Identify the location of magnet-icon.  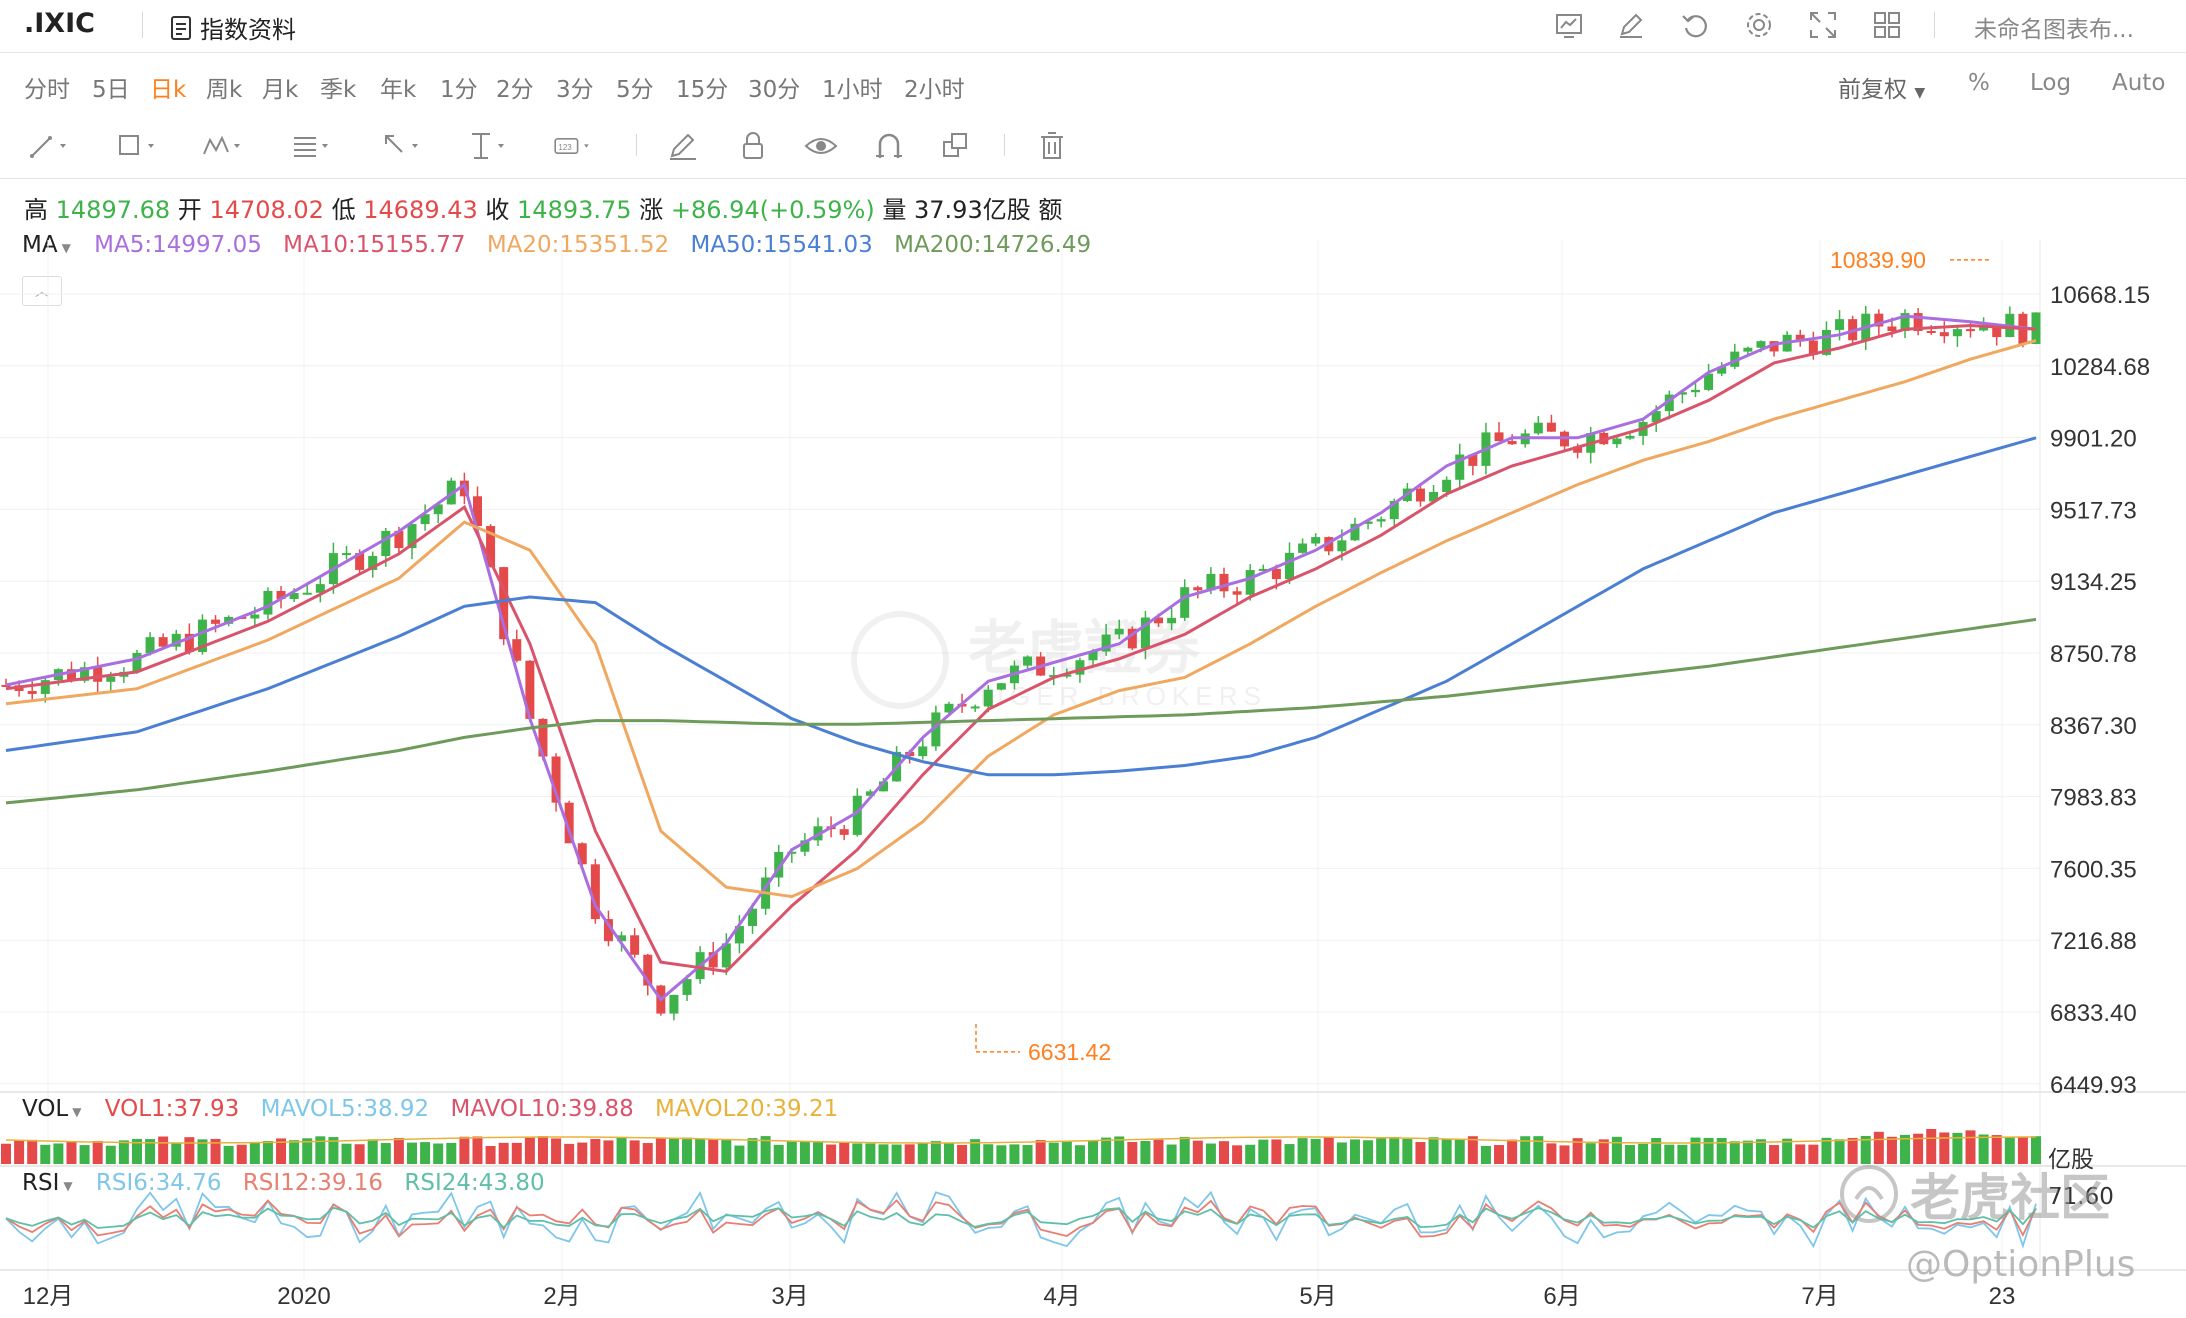
(892, 146).